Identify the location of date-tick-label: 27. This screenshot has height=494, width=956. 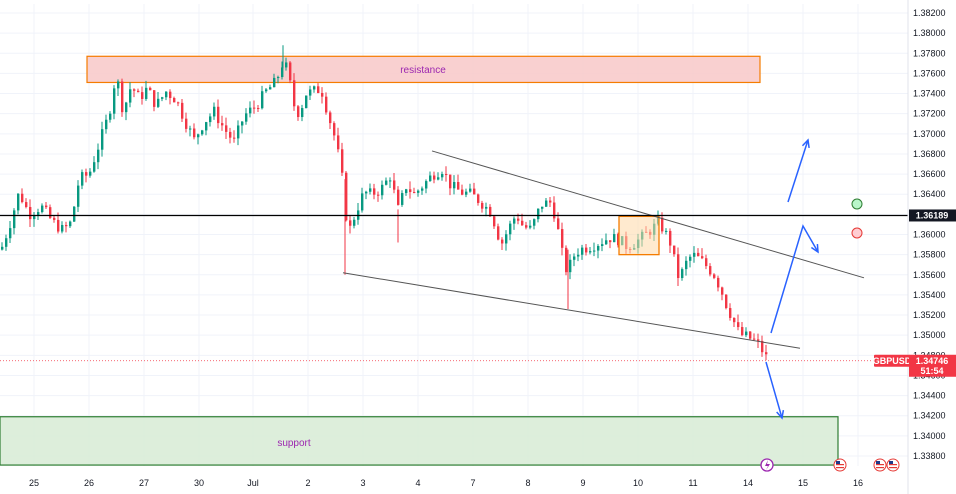
(144, 483).